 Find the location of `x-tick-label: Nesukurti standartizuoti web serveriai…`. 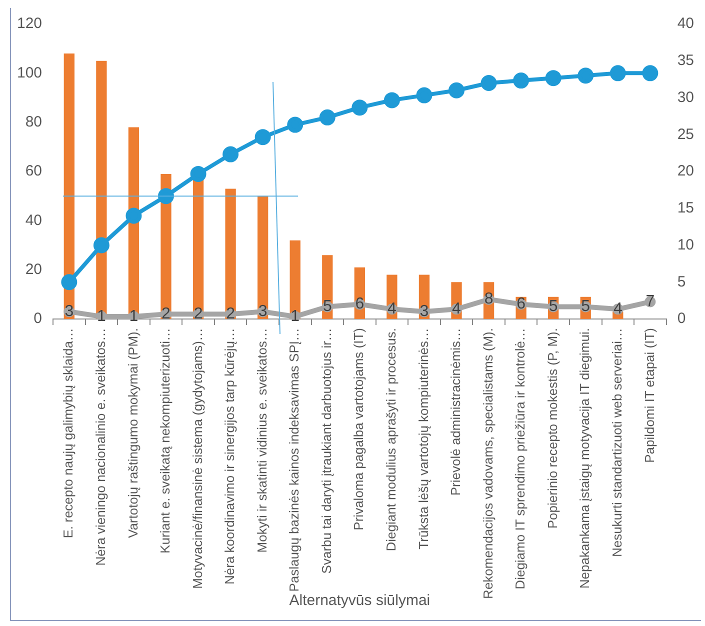

x-tick-label: Nesukurti standartizuoti web serveriai… is located at coordinates (616, 443).